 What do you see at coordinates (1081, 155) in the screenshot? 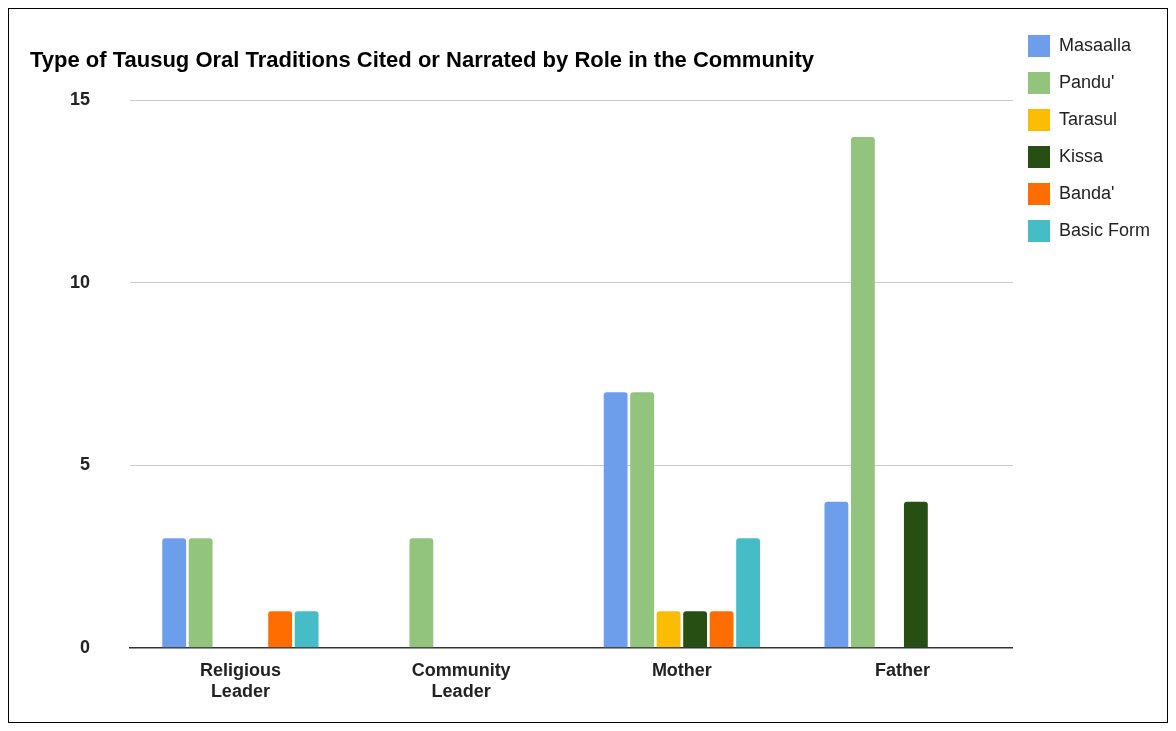
I see `legend-label: Kissa` at bounding box center [1081, 155].